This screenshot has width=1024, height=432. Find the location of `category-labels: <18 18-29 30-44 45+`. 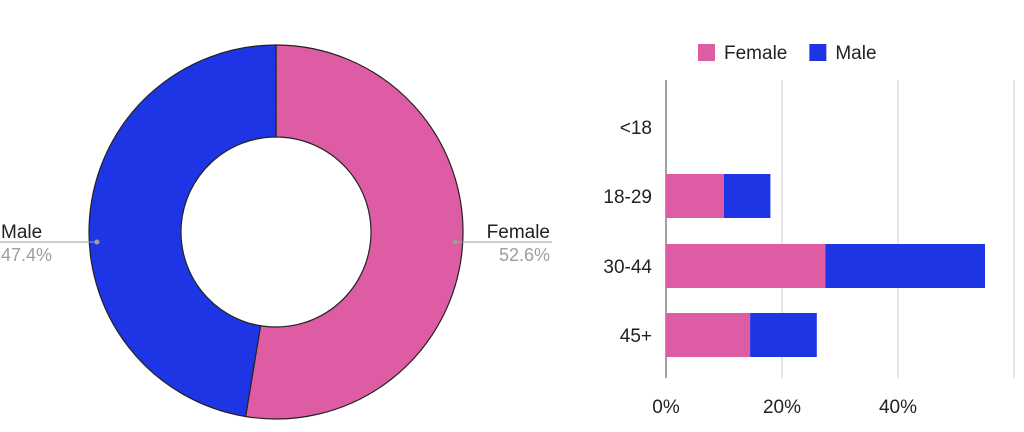

category-labels: <18 18-29 30-44 45+ is located at coordinates (627, 232).